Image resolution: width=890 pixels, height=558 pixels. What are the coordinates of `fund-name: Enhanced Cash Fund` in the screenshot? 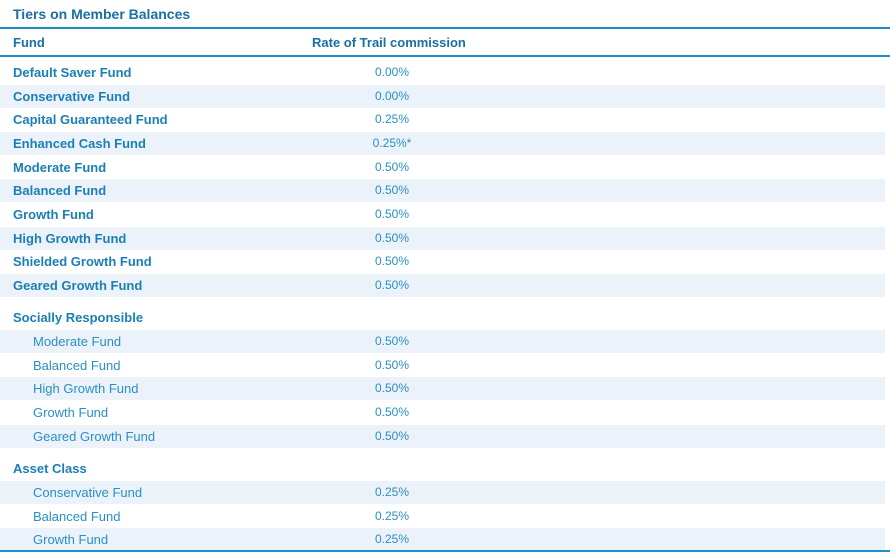 It's located at (79, 143).